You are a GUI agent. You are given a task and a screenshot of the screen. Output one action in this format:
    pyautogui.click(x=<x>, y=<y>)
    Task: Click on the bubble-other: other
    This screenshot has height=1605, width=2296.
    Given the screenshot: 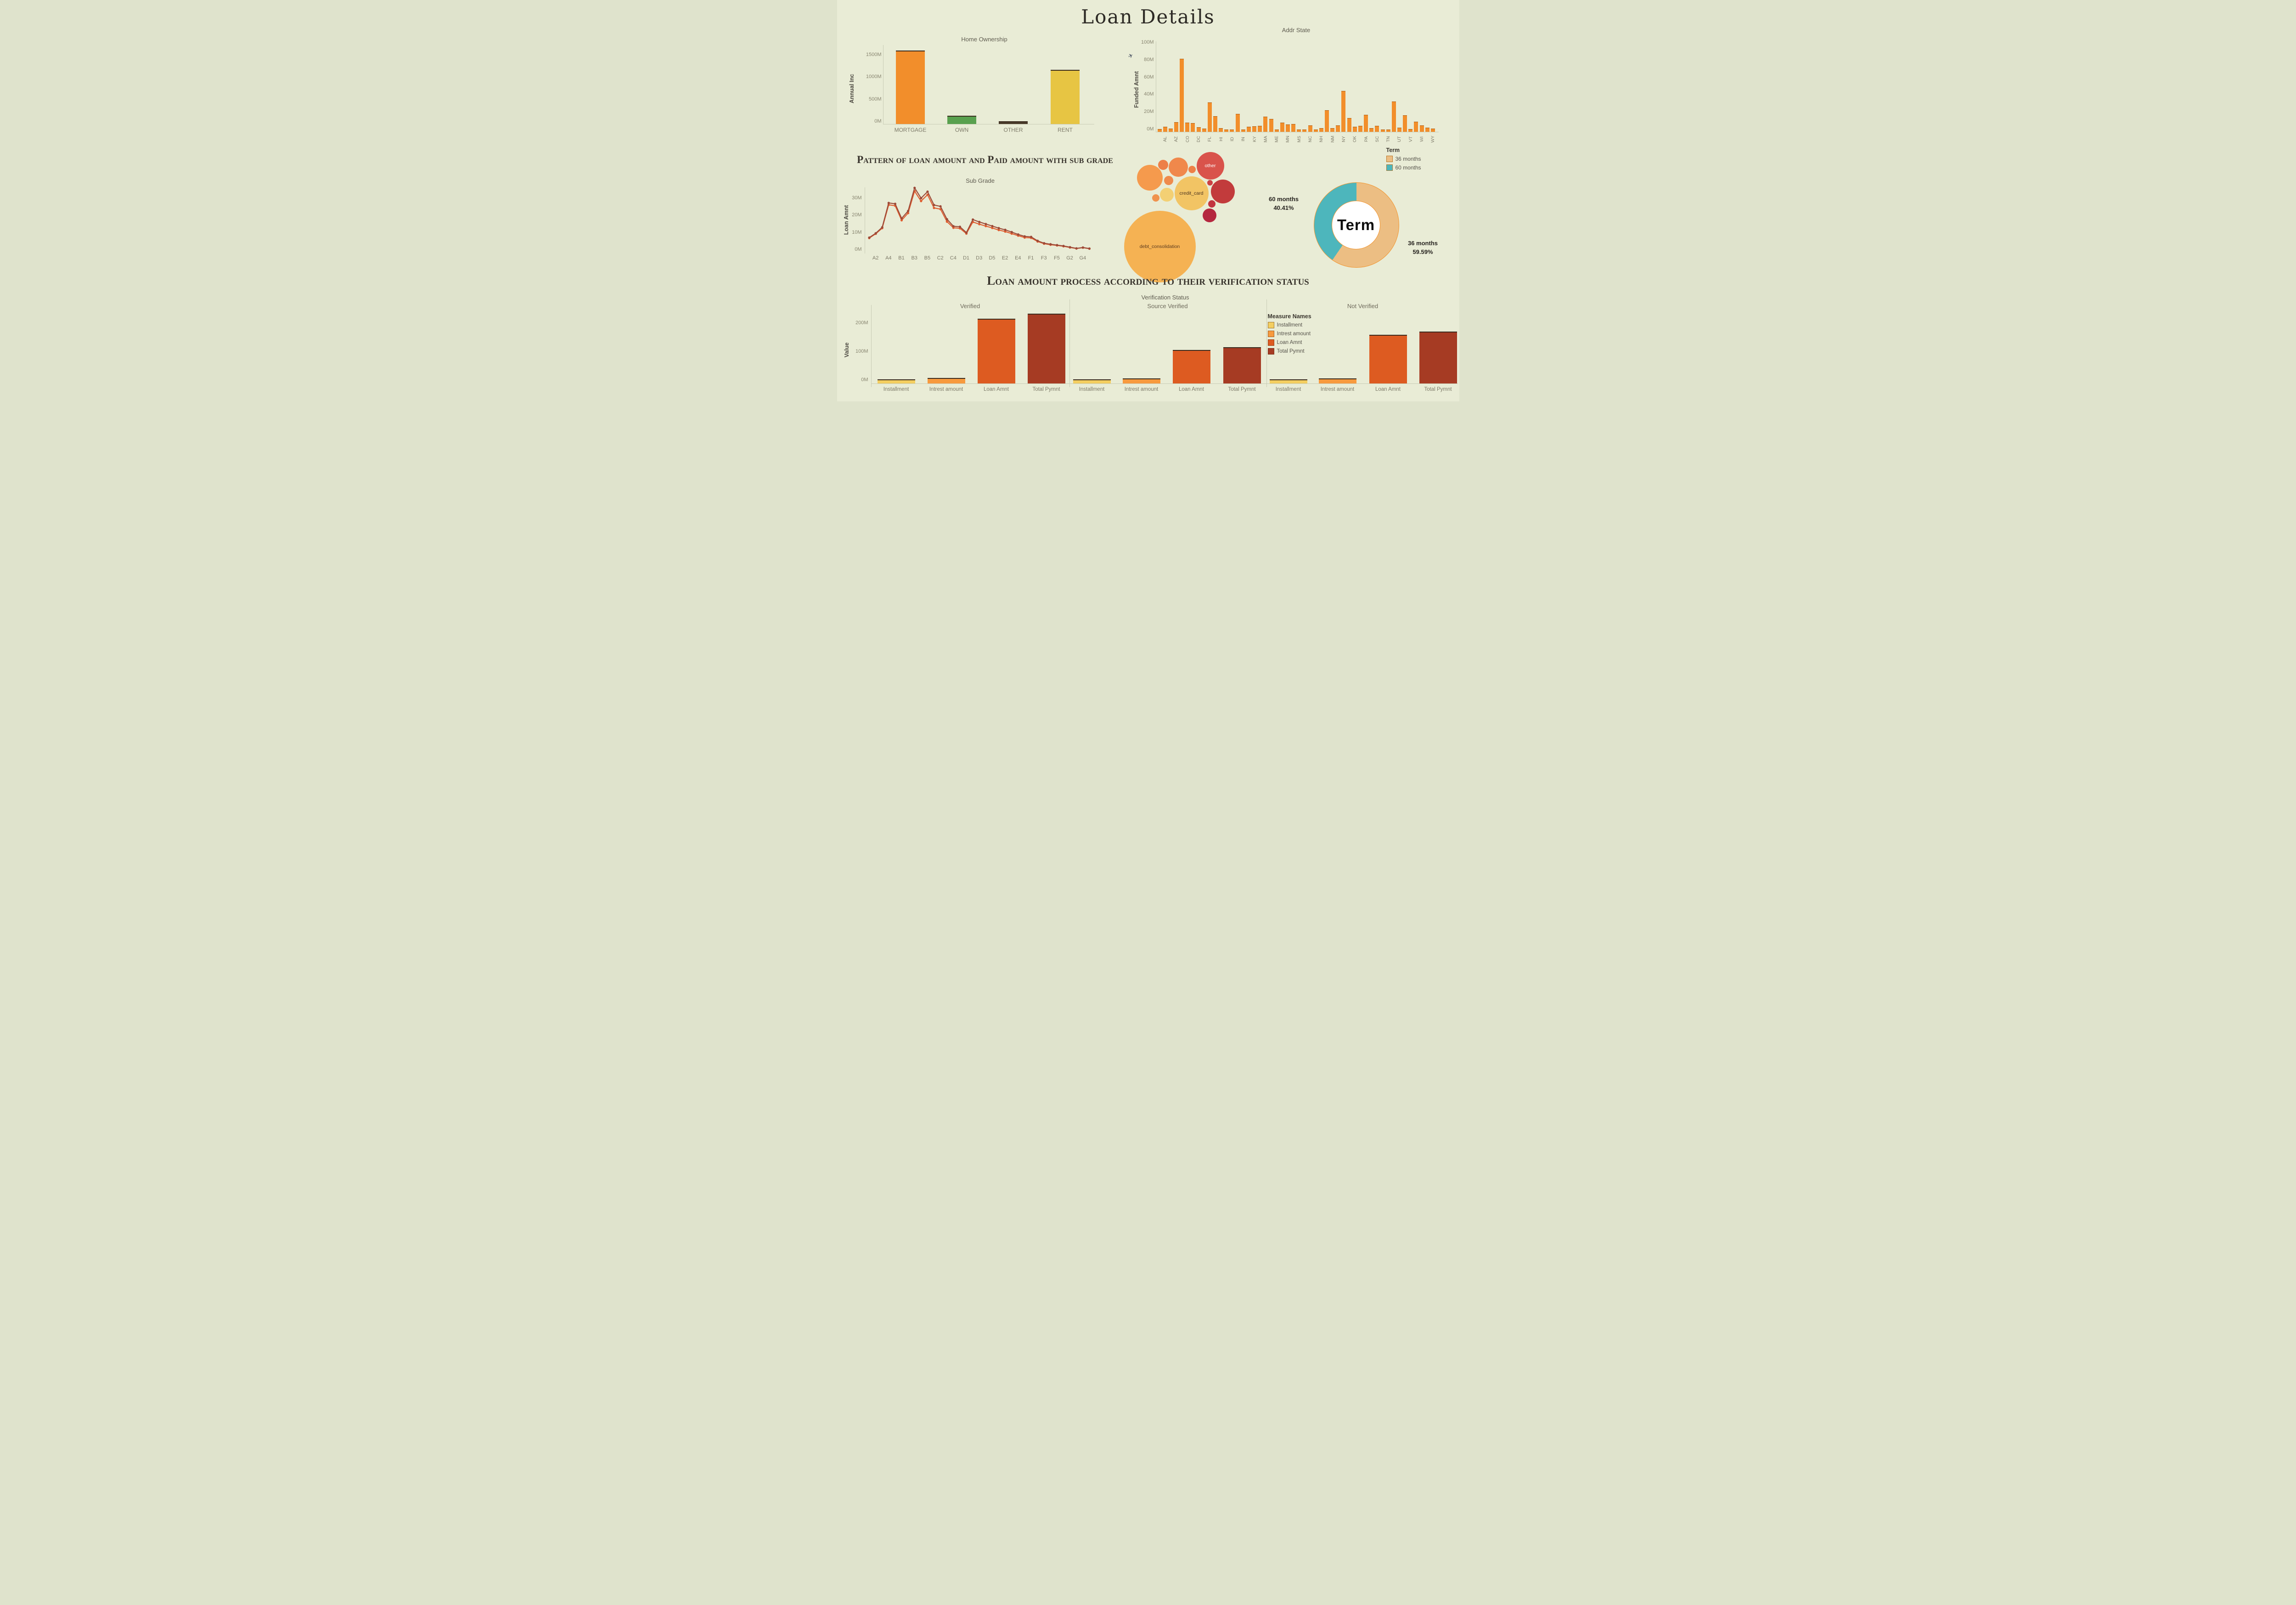 What is the action you would take?
    pyautogui.click(x=1210, y=166)
    